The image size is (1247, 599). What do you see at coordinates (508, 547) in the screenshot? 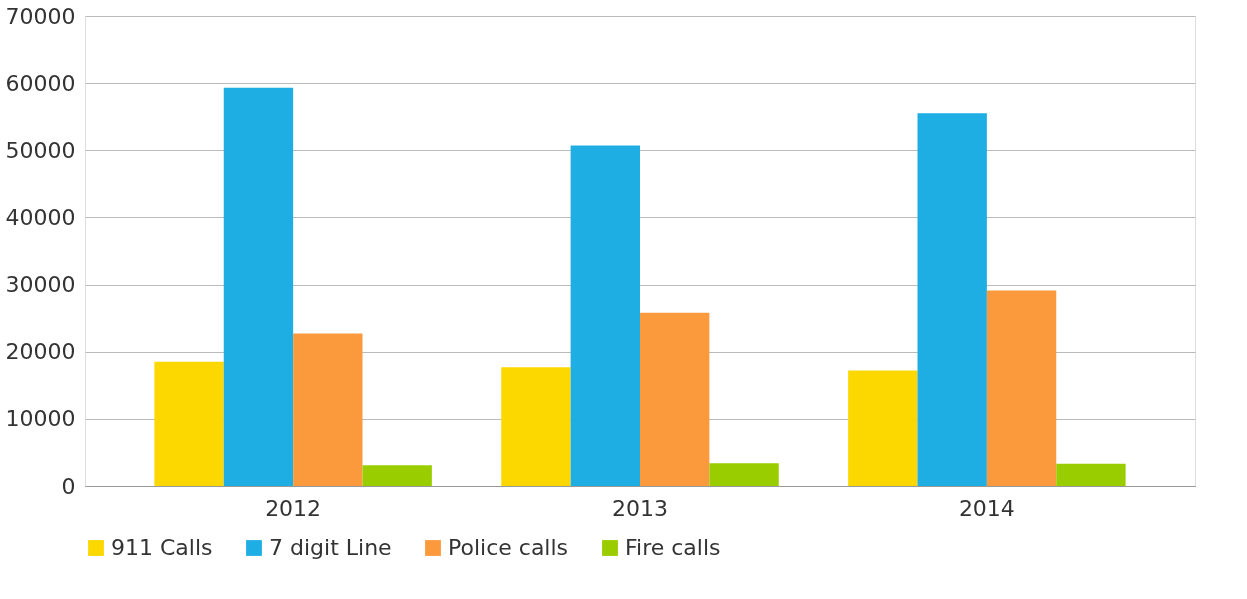
I see `legend-label: Police calls` at bounding box center [508, 547].